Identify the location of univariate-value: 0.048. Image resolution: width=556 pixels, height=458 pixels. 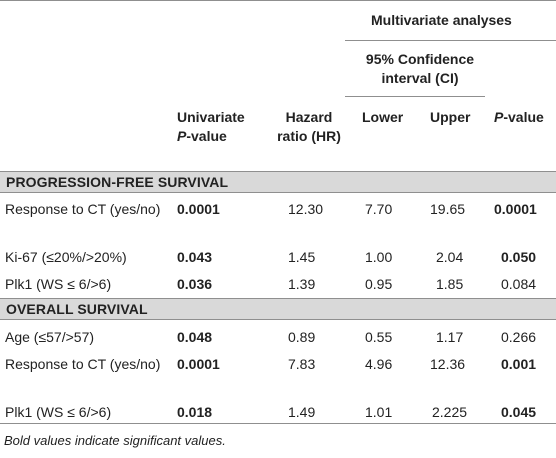
(195, 337).